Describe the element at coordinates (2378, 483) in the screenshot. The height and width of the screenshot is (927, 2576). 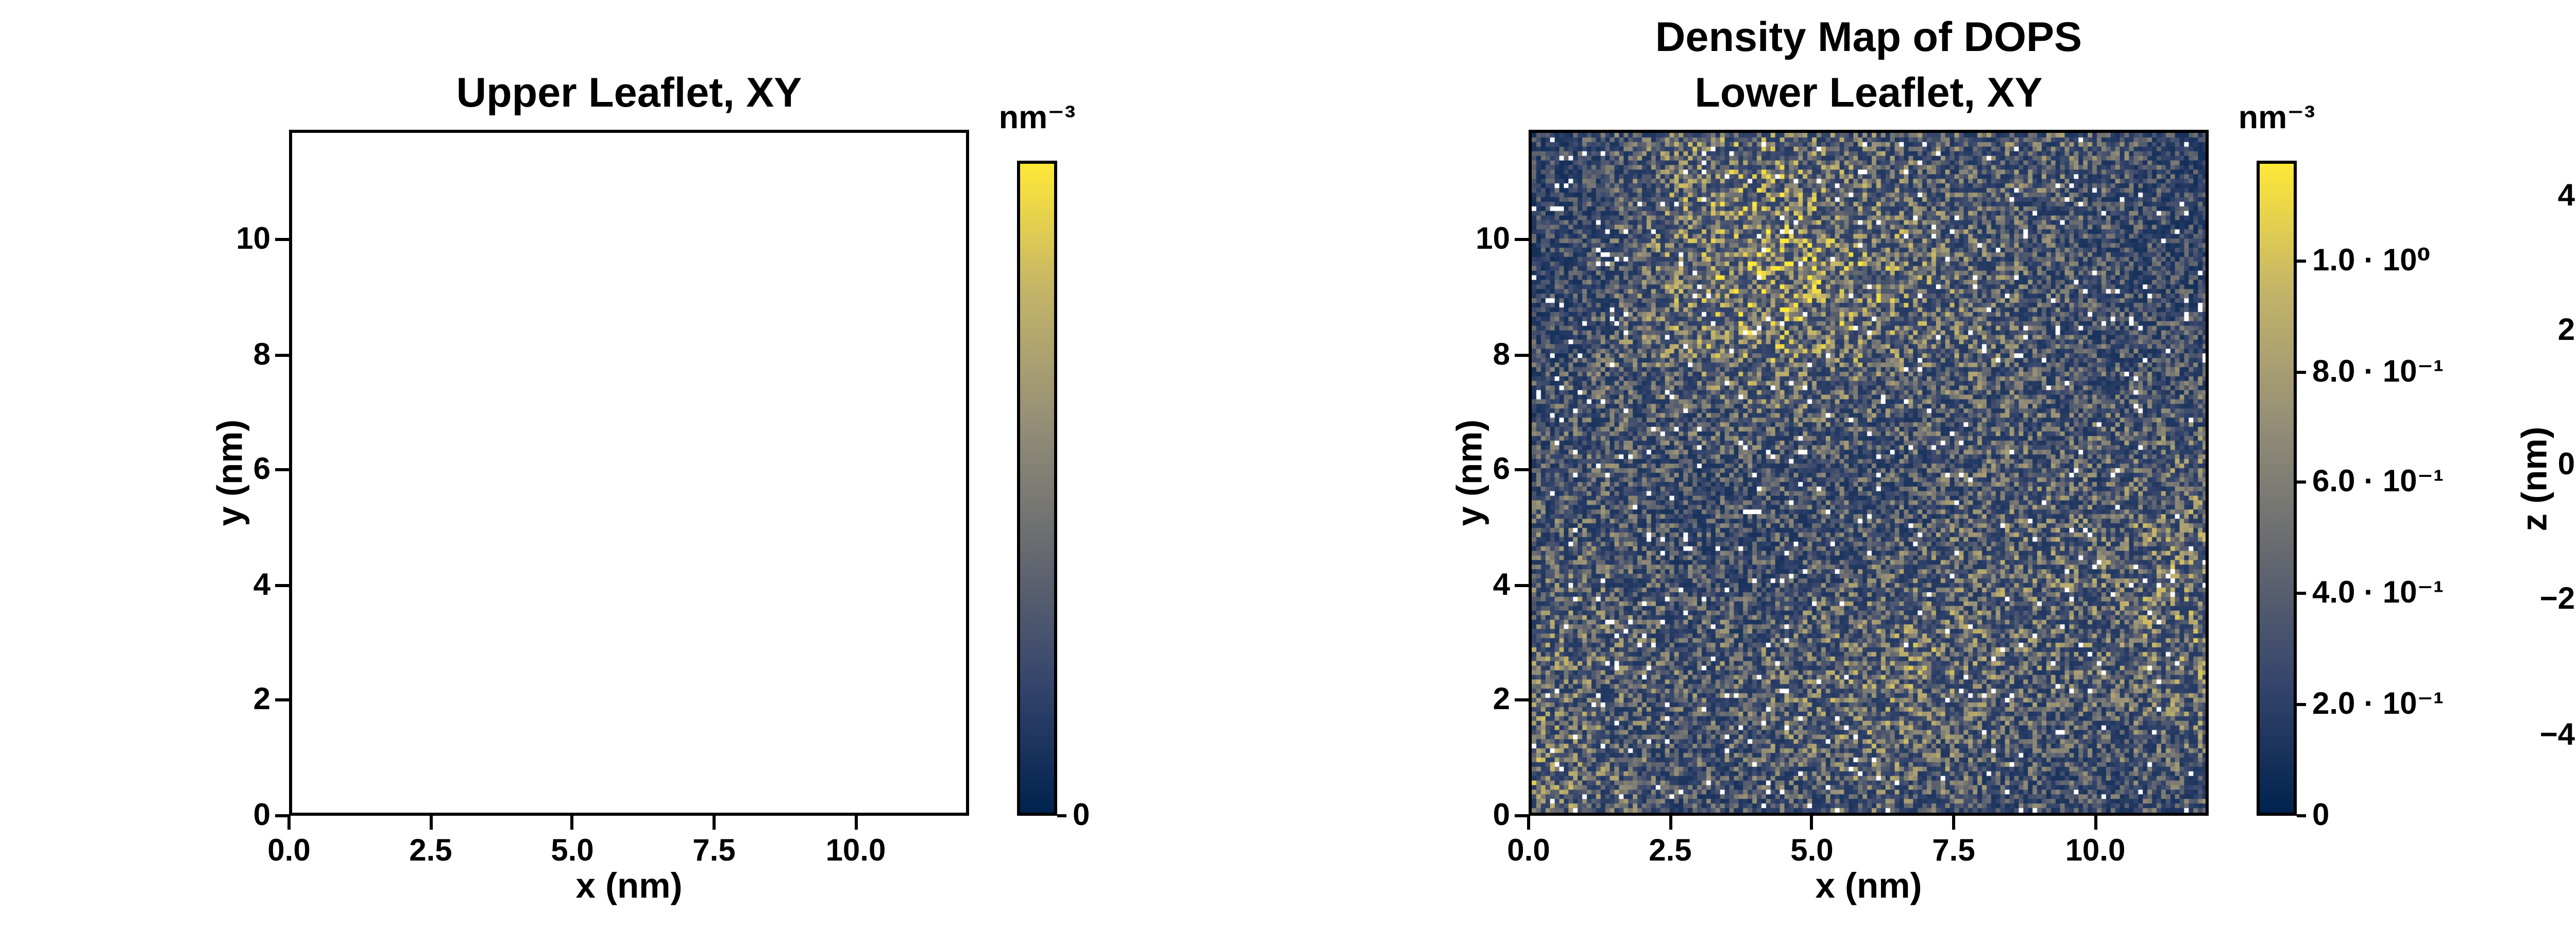
I see `colorbar-tick-label: 6.0 · 10⁻¹` at that location.